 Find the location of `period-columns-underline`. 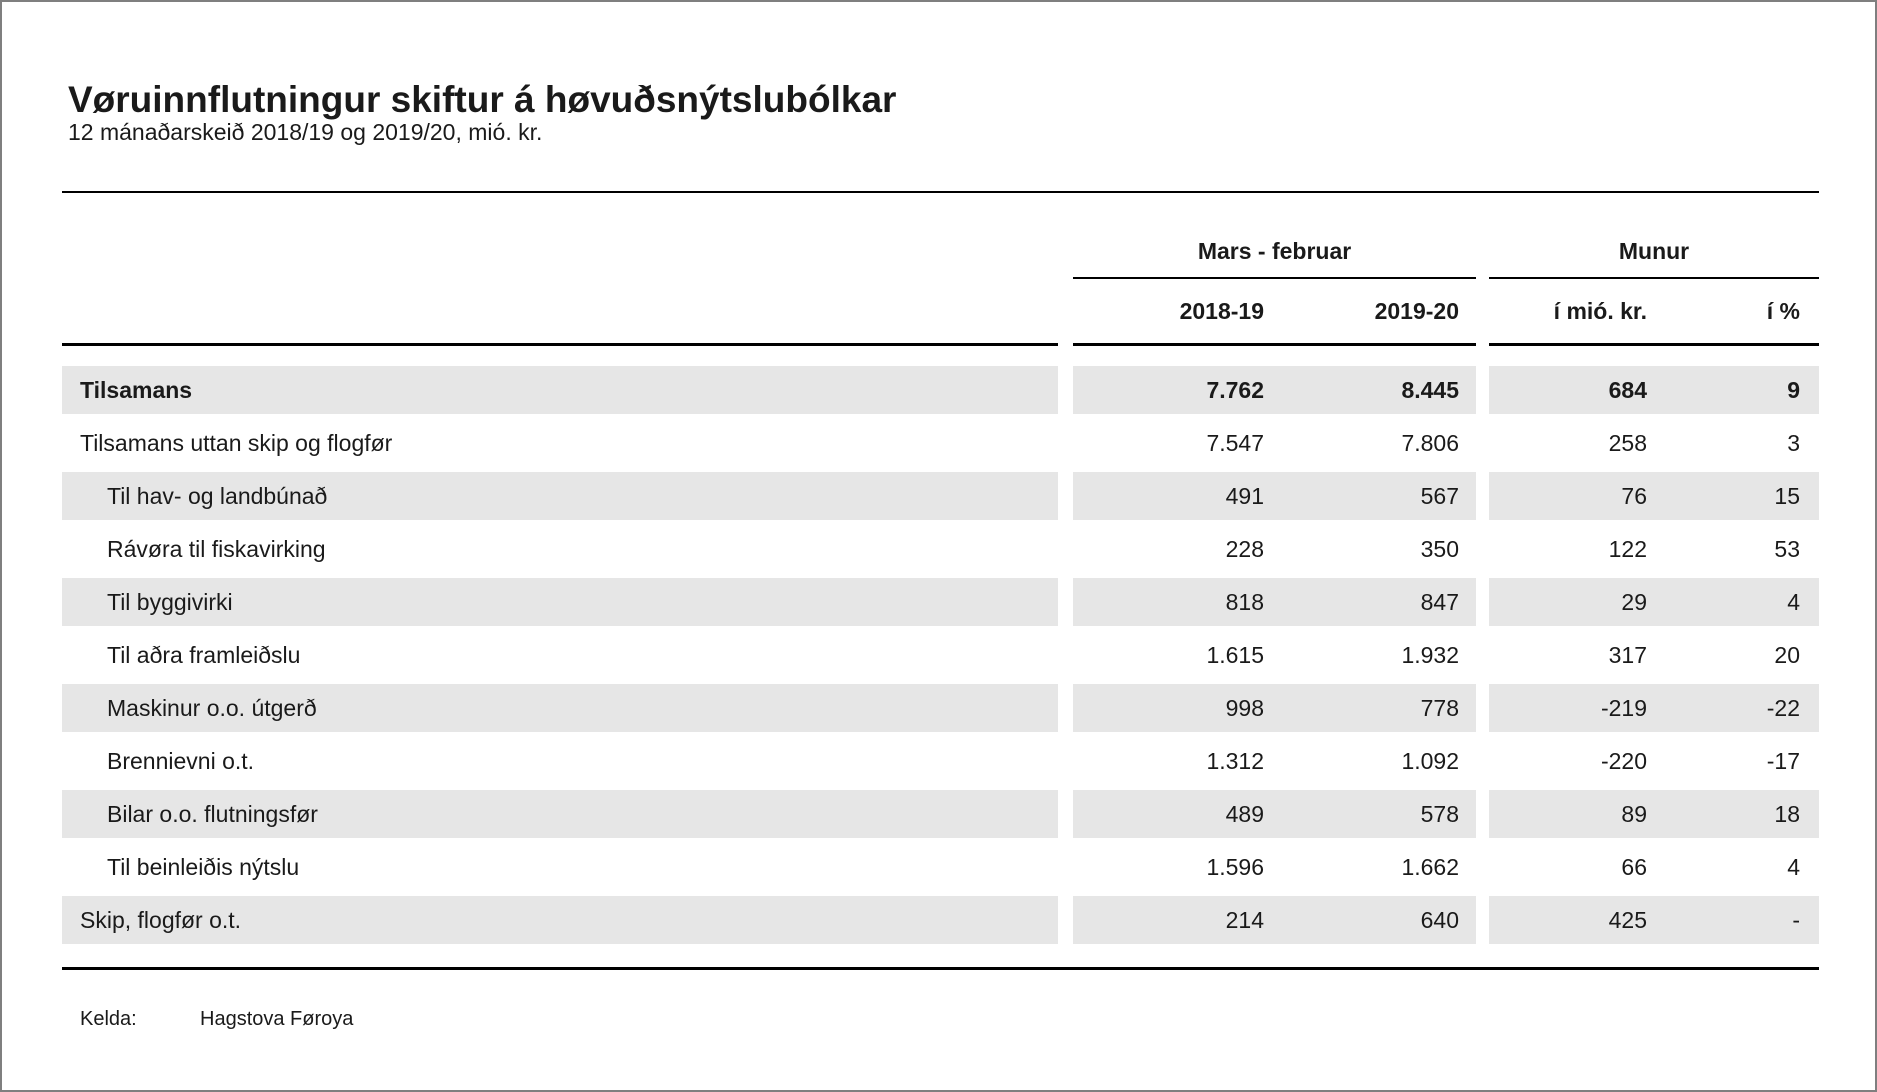

period-columns-underline is located at coordinates (1274, 344).